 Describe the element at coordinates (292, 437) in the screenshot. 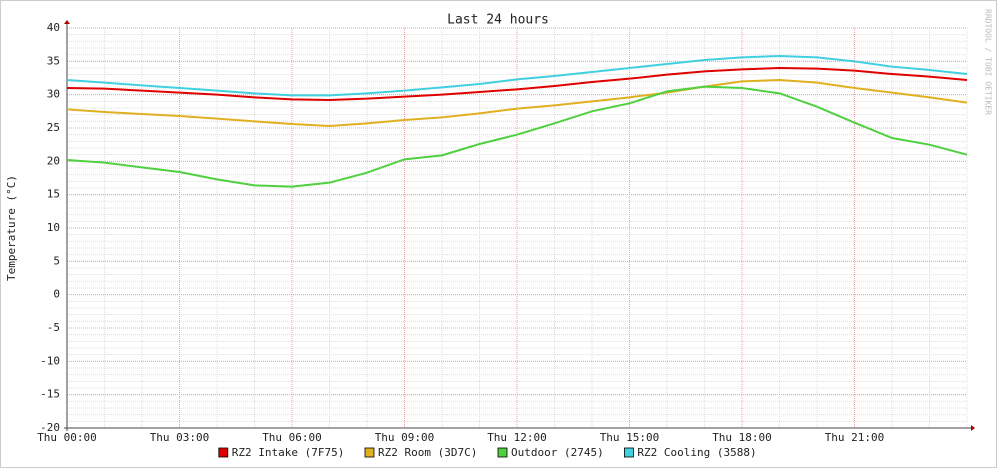

I see `x-tick-label: Thu 06:00` at that location.